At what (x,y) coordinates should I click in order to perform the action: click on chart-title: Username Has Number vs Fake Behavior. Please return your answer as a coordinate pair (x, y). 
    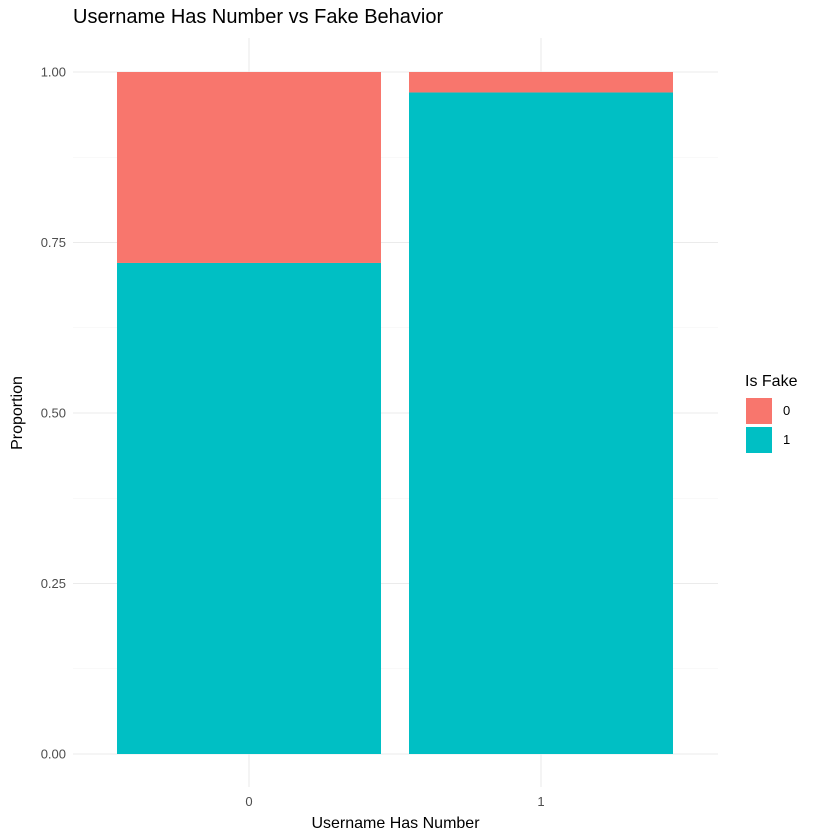
    Looking at the image, I should click on (258, 17).